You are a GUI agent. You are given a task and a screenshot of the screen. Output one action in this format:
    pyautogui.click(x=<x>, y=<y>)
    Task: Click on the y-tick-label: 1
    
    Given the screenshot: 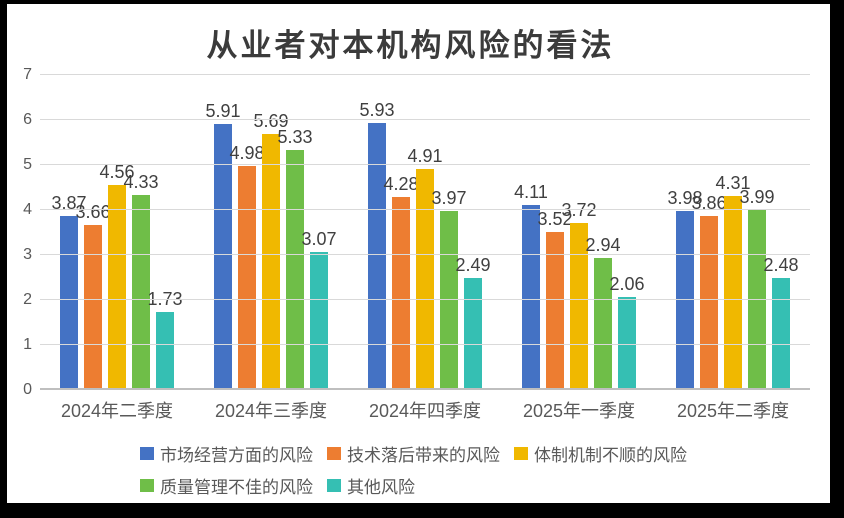 What is the action you would take?
    pyautogui.click(x=27, y=344)
    